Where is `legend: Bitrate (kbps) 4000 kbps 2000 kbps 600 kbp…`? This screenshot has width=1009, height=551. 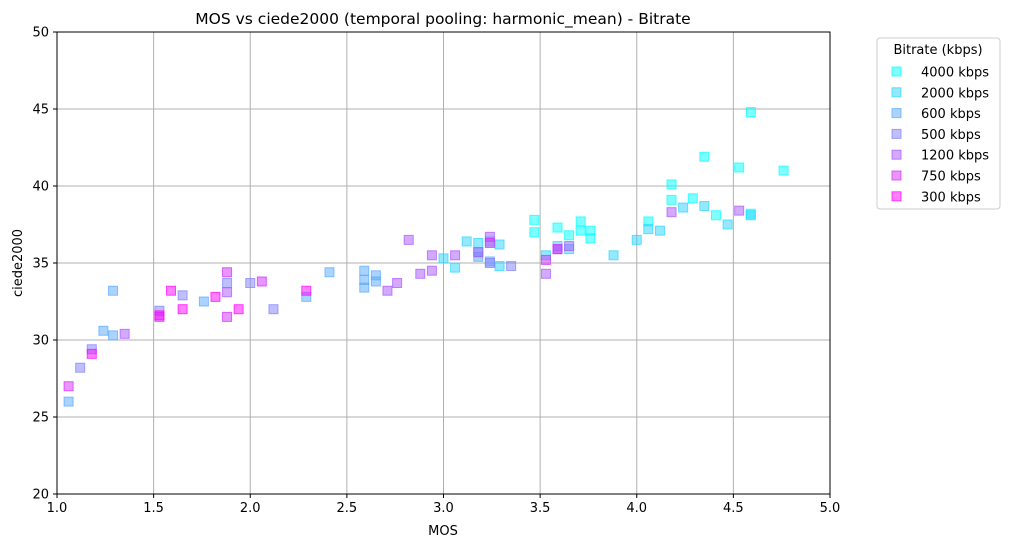 legend: Bitrate (kbps) 4000 kbps 2000 kbps 600 kbp… is located at coordinates (938, 123).